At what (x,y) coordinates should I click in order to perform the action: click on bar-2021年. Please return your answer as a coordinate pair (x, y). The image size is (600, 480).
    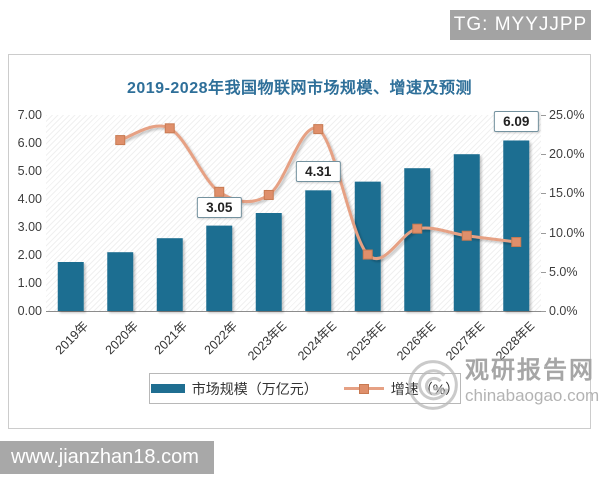
    Looking at the image, I should click on (169, 274).